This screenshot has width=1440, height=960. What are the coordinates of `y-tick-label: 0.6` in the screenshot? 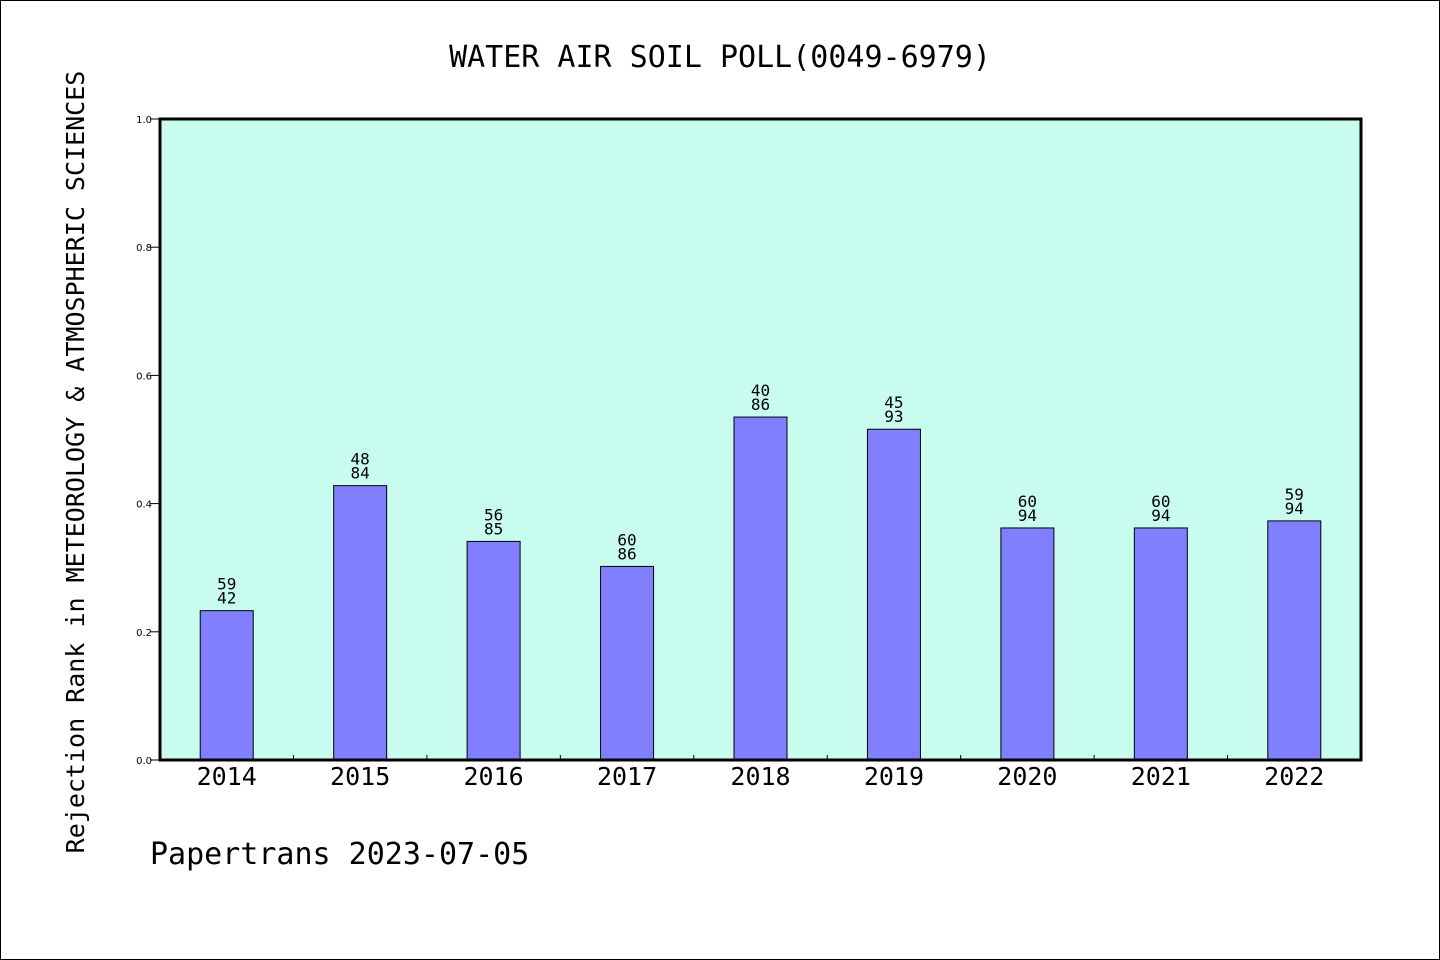 It's located at (144, 376).